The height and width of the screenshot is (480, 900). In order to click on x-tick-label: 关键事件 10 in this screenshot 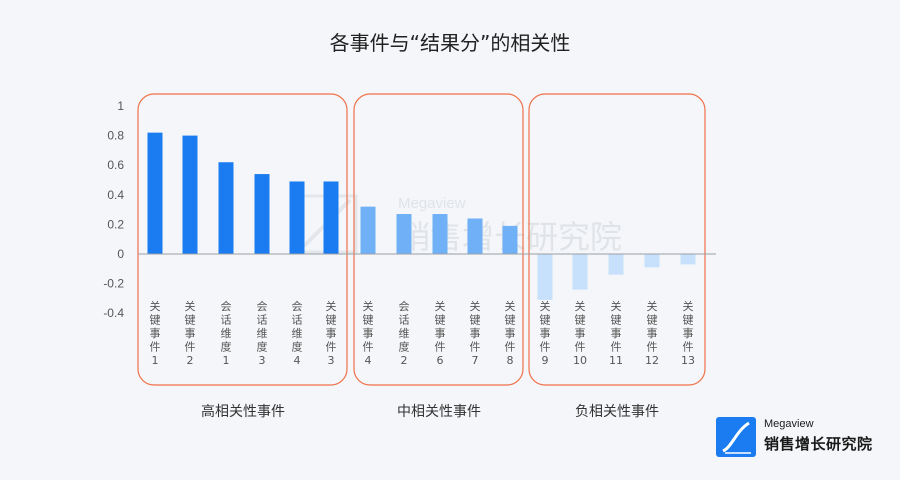, I will do `click(580, 333)`.